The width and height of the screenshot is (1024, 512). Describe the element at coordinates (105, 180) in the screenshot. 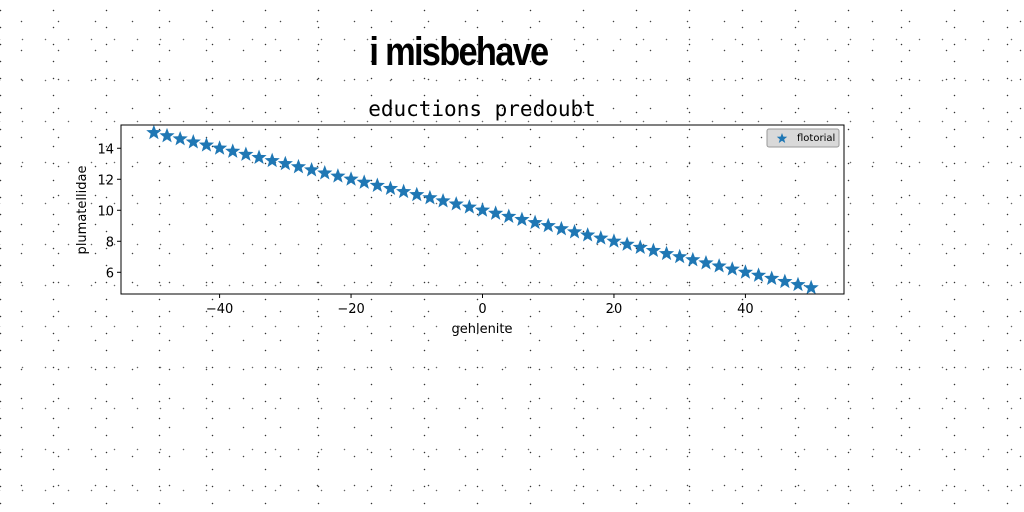

I see `y-tick-label: 12` at that location.